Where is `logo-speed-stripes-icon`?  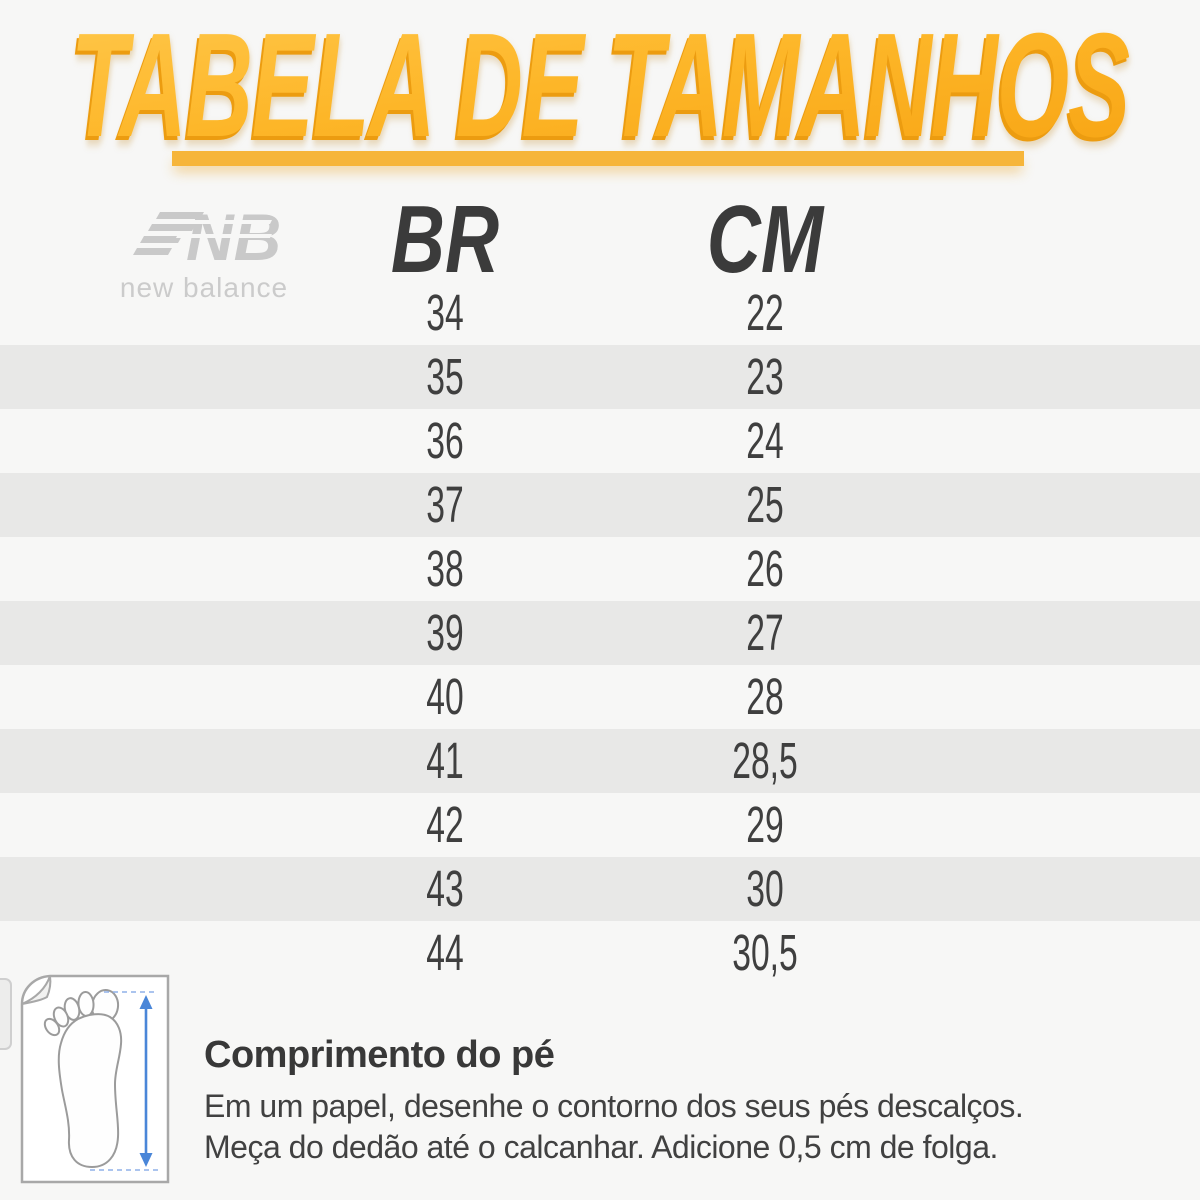
logo-speed-stripes-icon is located at coordinates (168, 233).